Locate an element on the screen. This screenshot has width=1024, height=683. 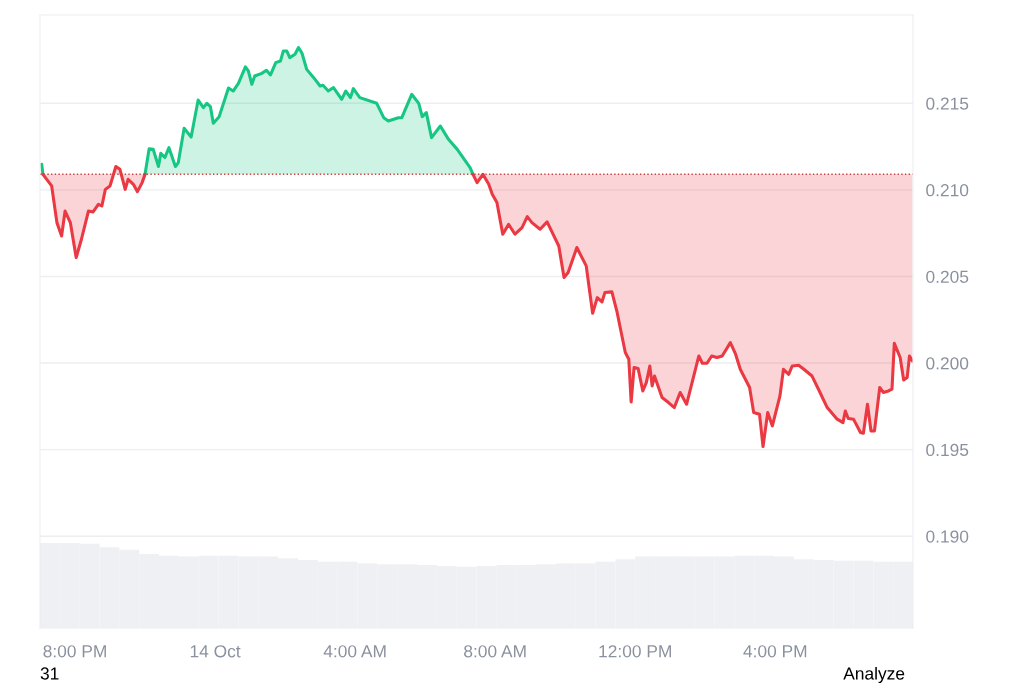
x-tick-label: 14 Oct is located at coordinates (215, 651).